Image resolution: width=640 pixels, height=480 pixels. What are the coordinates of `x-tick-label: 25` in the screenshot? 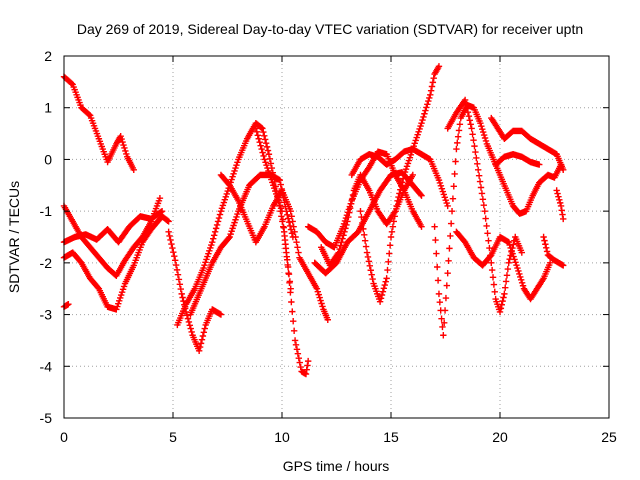 It's located at (609, 437).